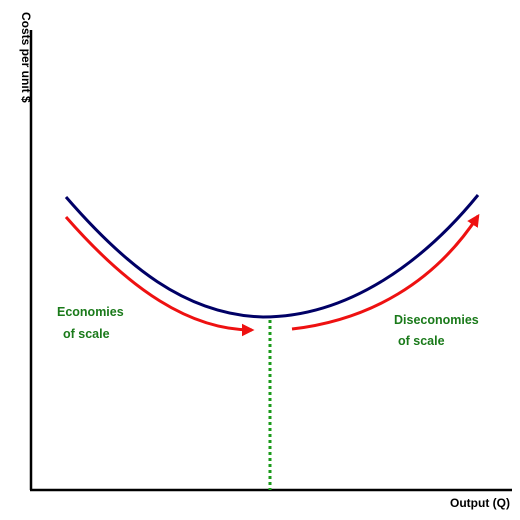 The width and height of the screenshot is (520, 520). I want to click on economies-label-line2: of scale, so click(86, 334).